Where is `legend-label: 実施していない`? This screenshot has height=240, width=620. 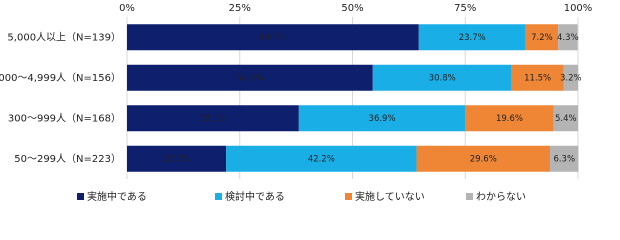 legend-label: 実施していない is located at coordinates (390, 196).